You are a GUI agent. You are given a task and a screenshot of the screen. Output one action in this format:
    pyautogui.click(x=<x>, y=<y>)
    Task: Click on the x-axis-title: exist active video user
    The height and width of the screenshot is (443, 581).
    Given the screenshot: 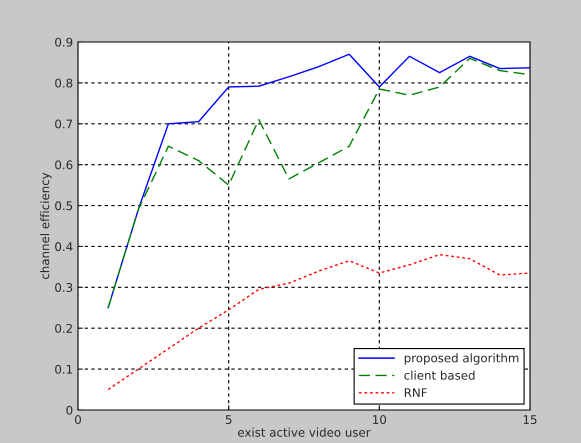 What is the action you would take?
    pyautogui.click(x=304, y=432)
    